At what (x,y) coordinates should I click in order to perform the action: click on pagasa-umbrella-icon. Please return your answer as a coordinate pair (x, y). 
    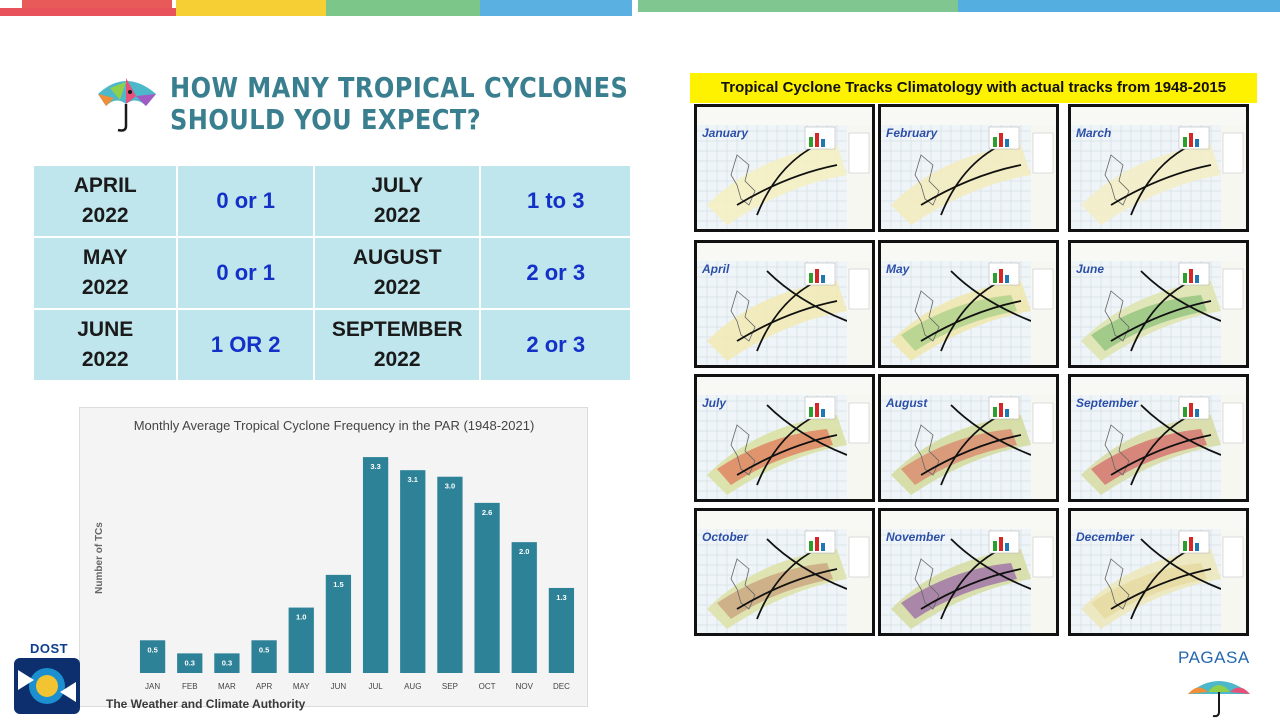
    Looking at the image, I should click on (1219, 699).